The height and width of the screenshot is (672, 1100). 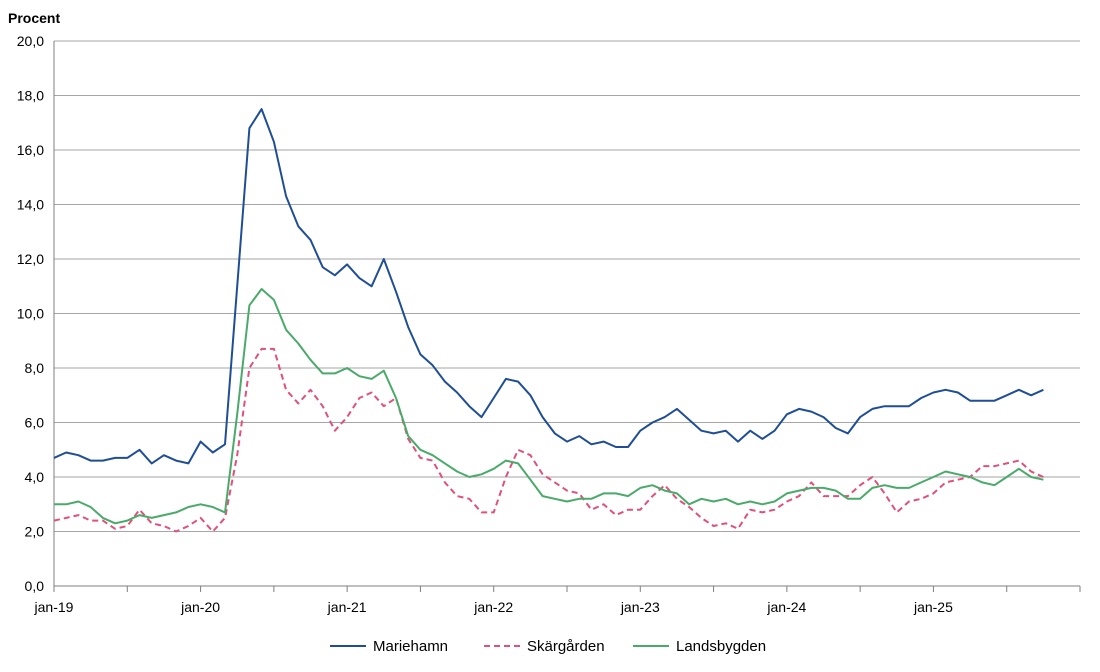 What do you see at coordinates (566, 646) in the screenshot?
I see `legend-label: Skärgården` at bounding box center [566, 646].